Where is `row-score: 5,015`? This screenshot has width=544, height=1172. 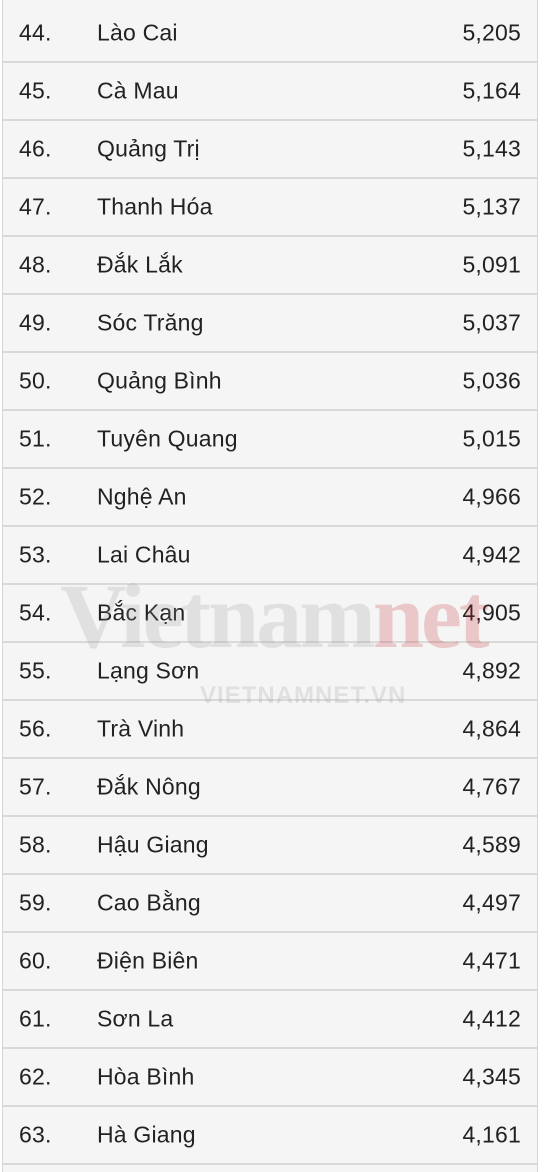 row-score: 5,015 is located at coordinates (491, 438).